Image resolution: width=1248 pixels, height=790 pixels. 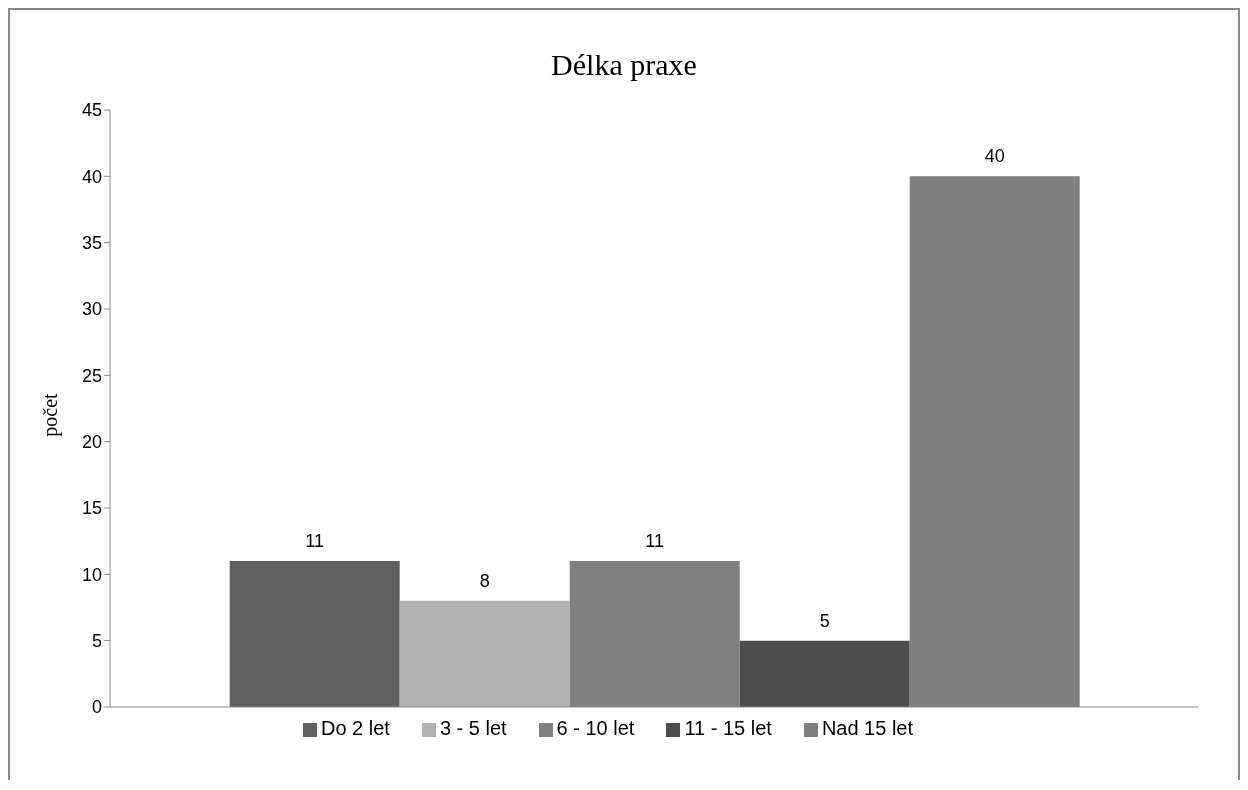 I want to click on y-tick-label: 15, so click(x=91, y=508).